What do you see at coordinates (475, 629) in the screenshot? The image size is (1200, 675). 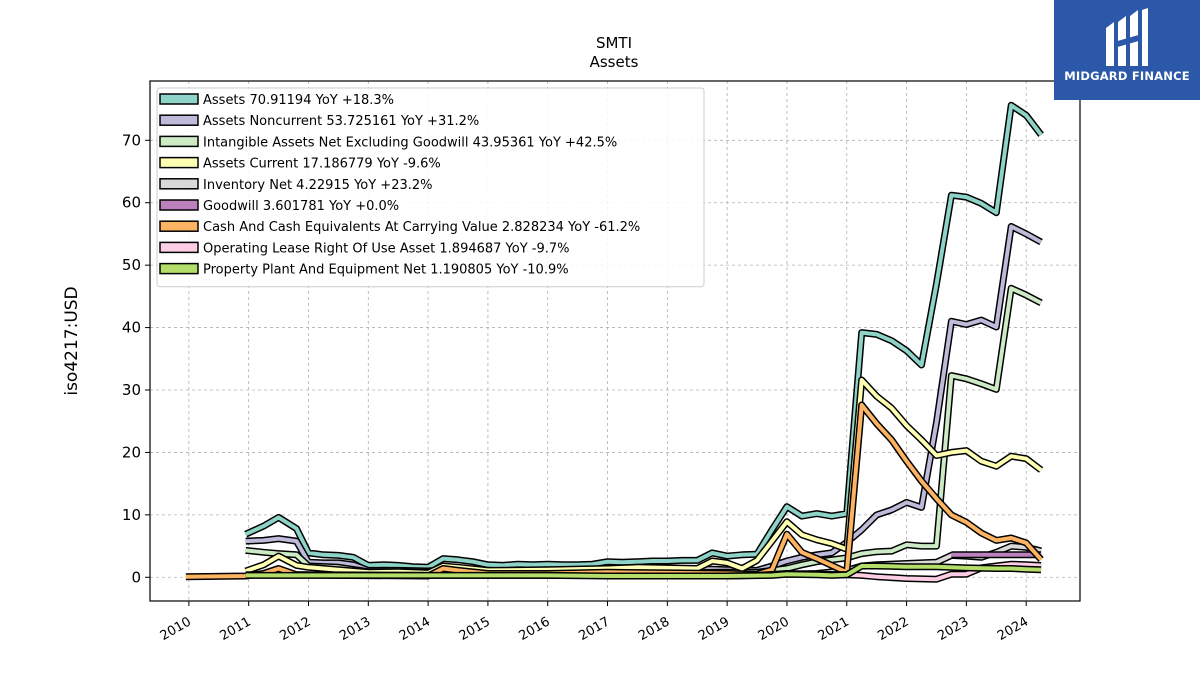 I see `x-tick-label: 2015` at bounding box center [475, 629].